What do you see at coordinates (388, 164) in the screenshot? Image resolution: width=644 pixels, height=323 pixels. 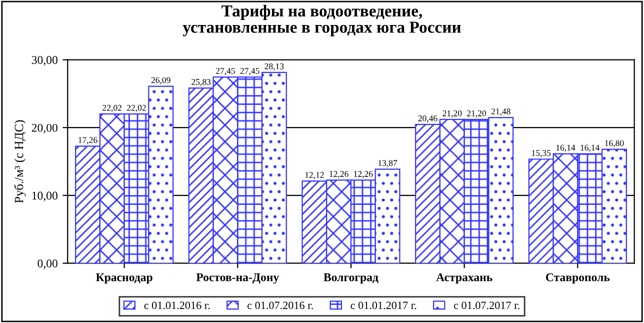 I see `data-label: 13,87` at bounding box center [388, 164].